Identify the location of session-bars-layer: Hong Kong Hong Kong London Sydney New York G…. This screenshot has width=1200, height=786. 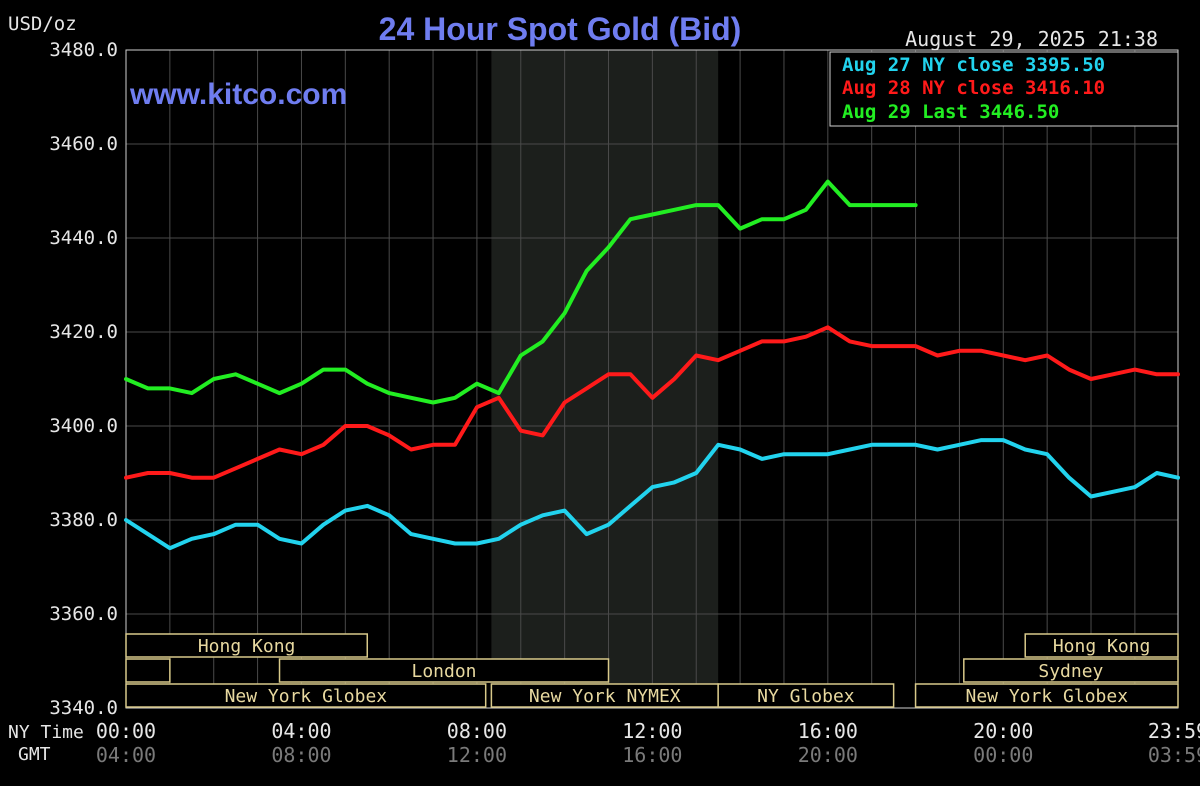
(652, 670).